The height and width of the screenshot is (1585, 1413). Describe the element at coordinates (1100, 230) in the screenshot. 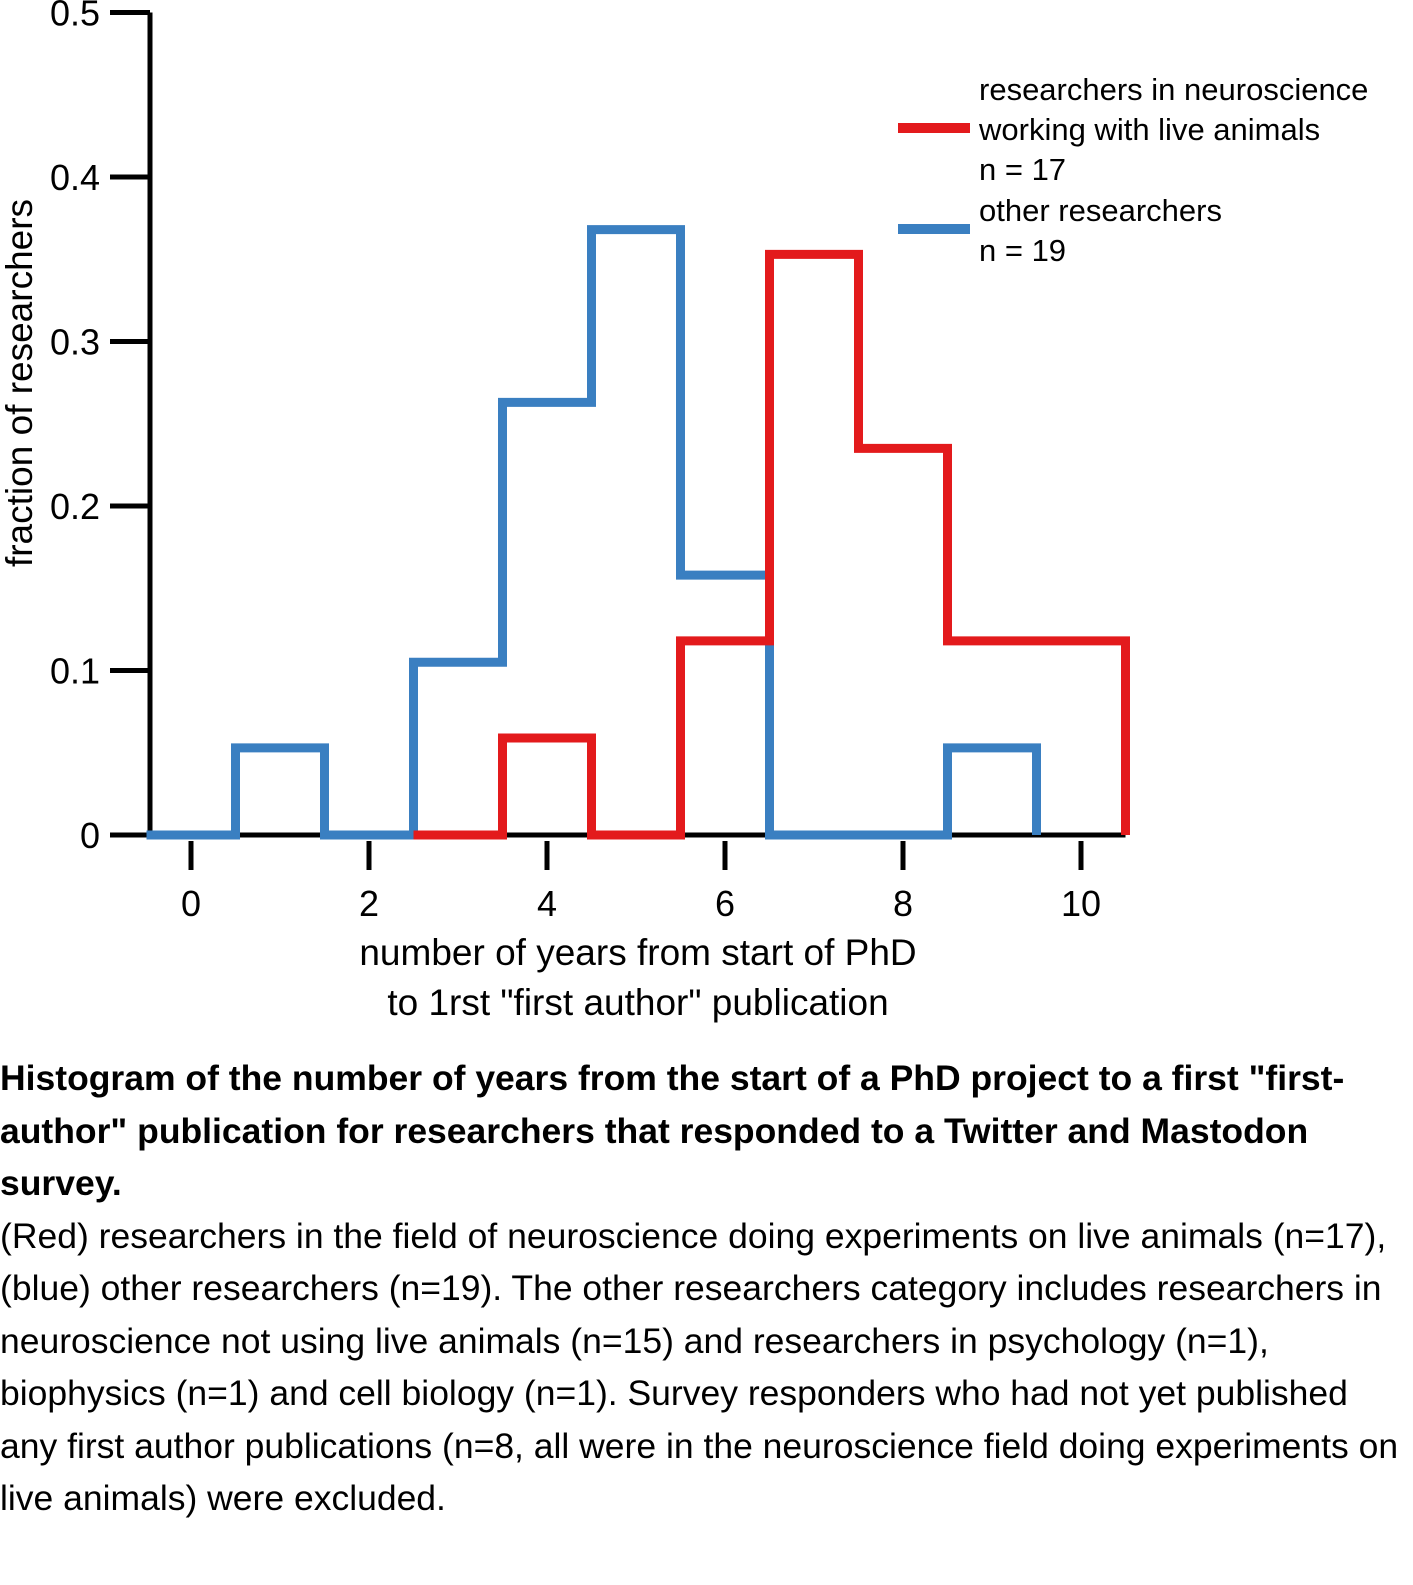

I see `legend-label: other researchers n = 19` at that location.